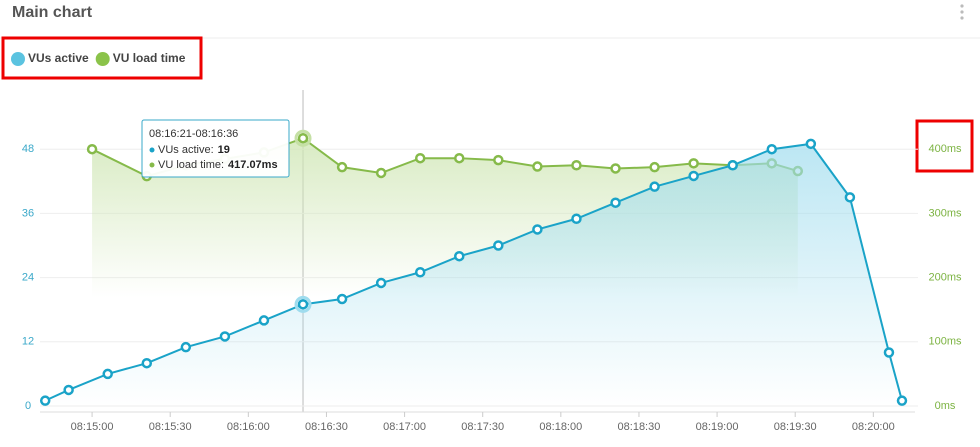 The width and height of the screenshot is (980, 447). What do you see at coordinates (945, 406) in the screenshot?
I see `y2-tick-label: 0ms` at bounding box center [945, 406].